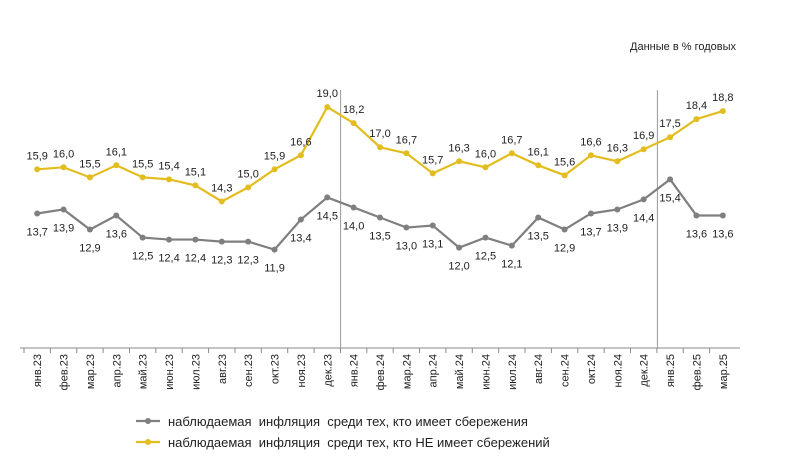 The width and height of the screenshot is (790, 469). I want to click on value-label: 16,1, so click(116, 152).